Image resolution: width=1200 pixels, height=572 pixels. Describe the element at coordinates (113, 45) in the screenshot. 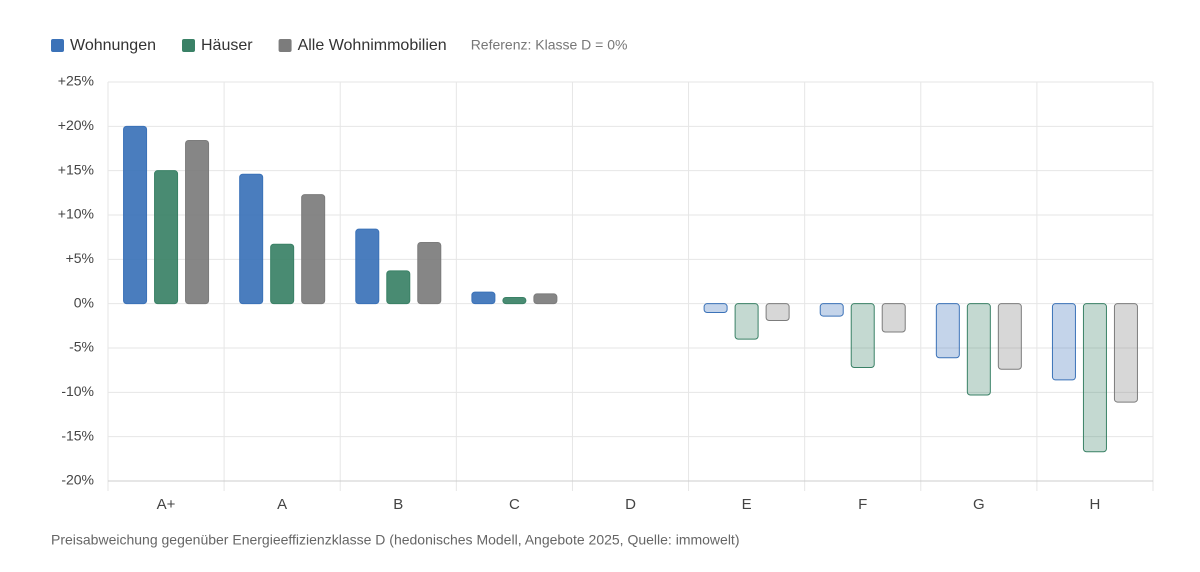

I see `legend-label: Wohnungen` at that location.